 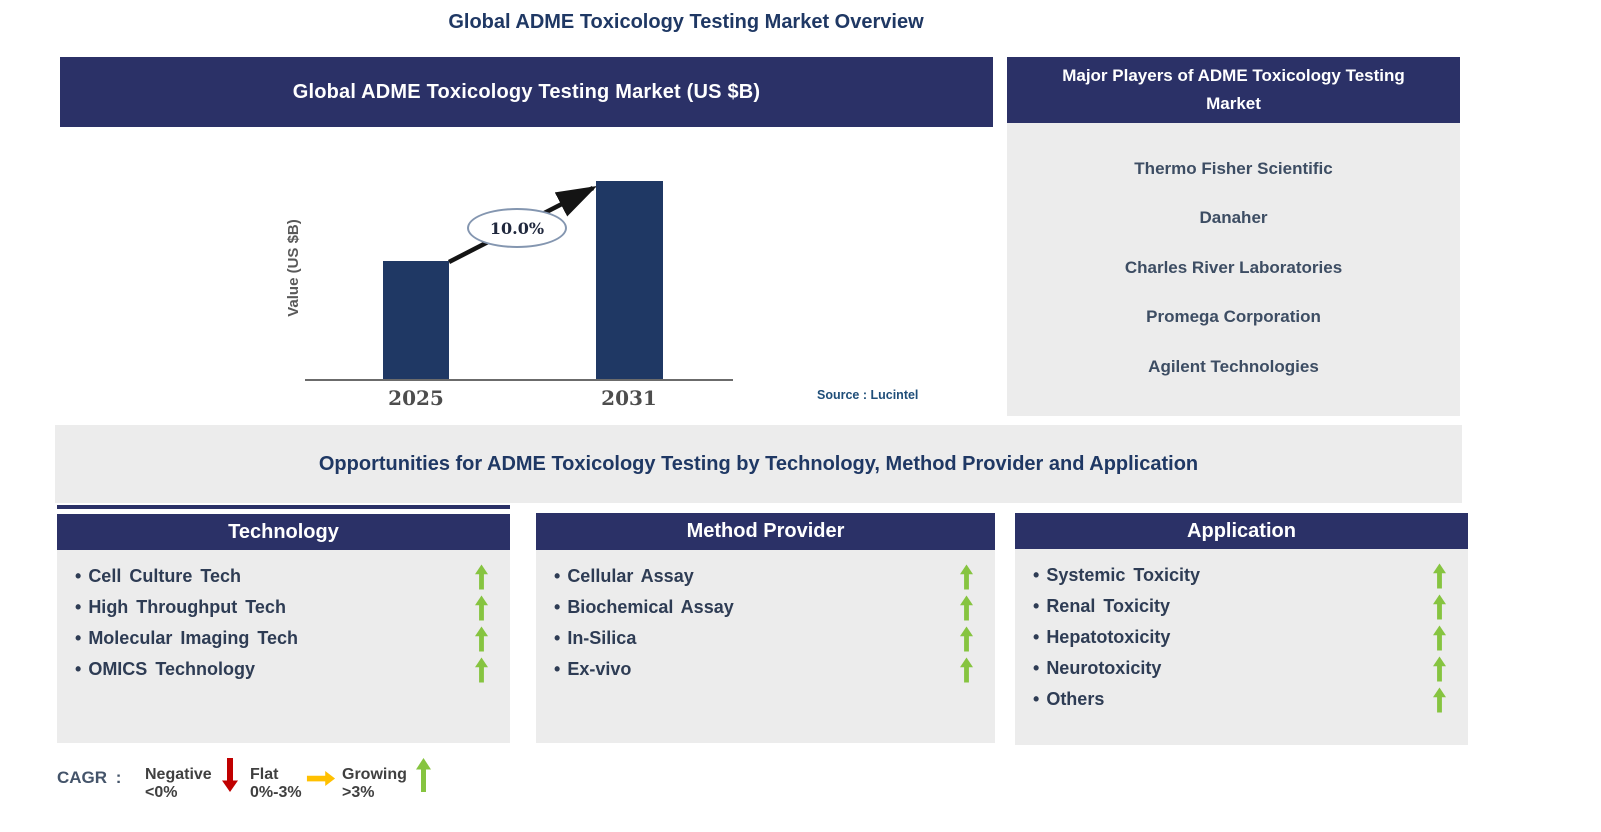 I want to click on method-provider-column-header: Method Provider, so click(x=765, y=531).